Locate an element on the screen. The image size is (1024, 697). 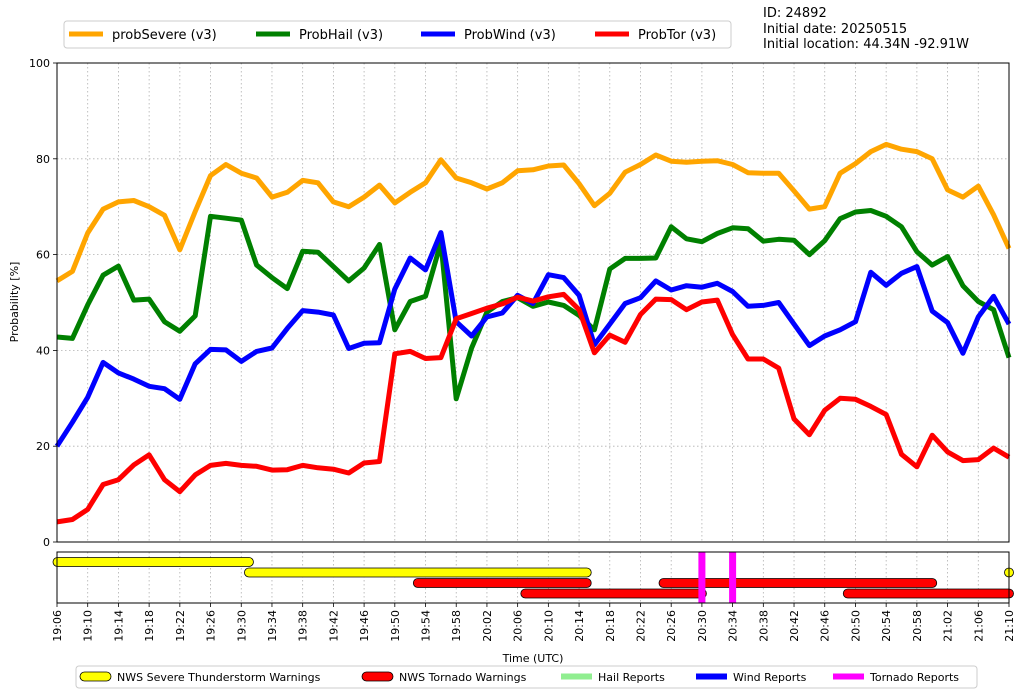
x-tick-label: 20:14 is located at coordinates (579, 626).